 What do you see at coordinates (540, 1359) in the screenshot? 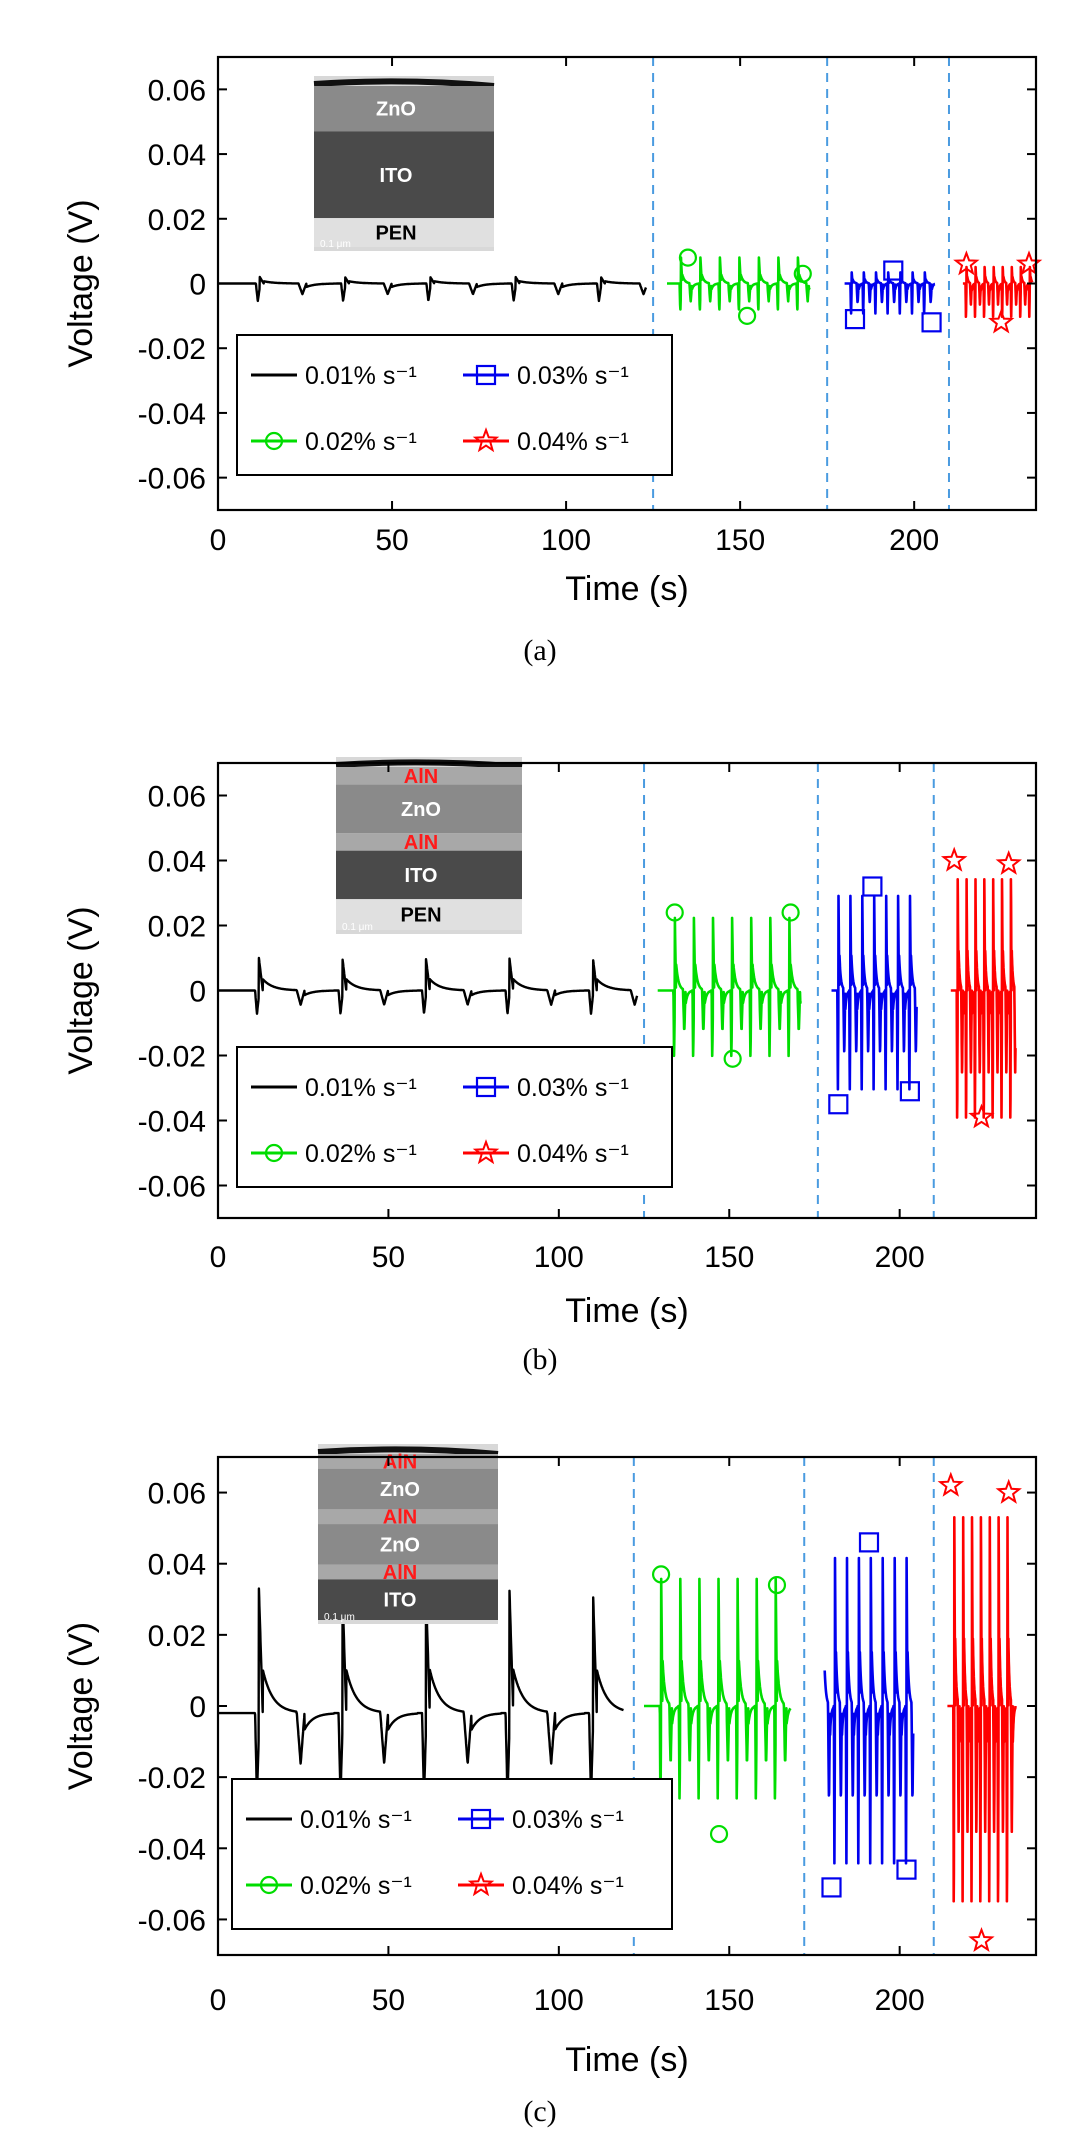
I see `caption-b: (b)` at bounding box center [540, 1359].